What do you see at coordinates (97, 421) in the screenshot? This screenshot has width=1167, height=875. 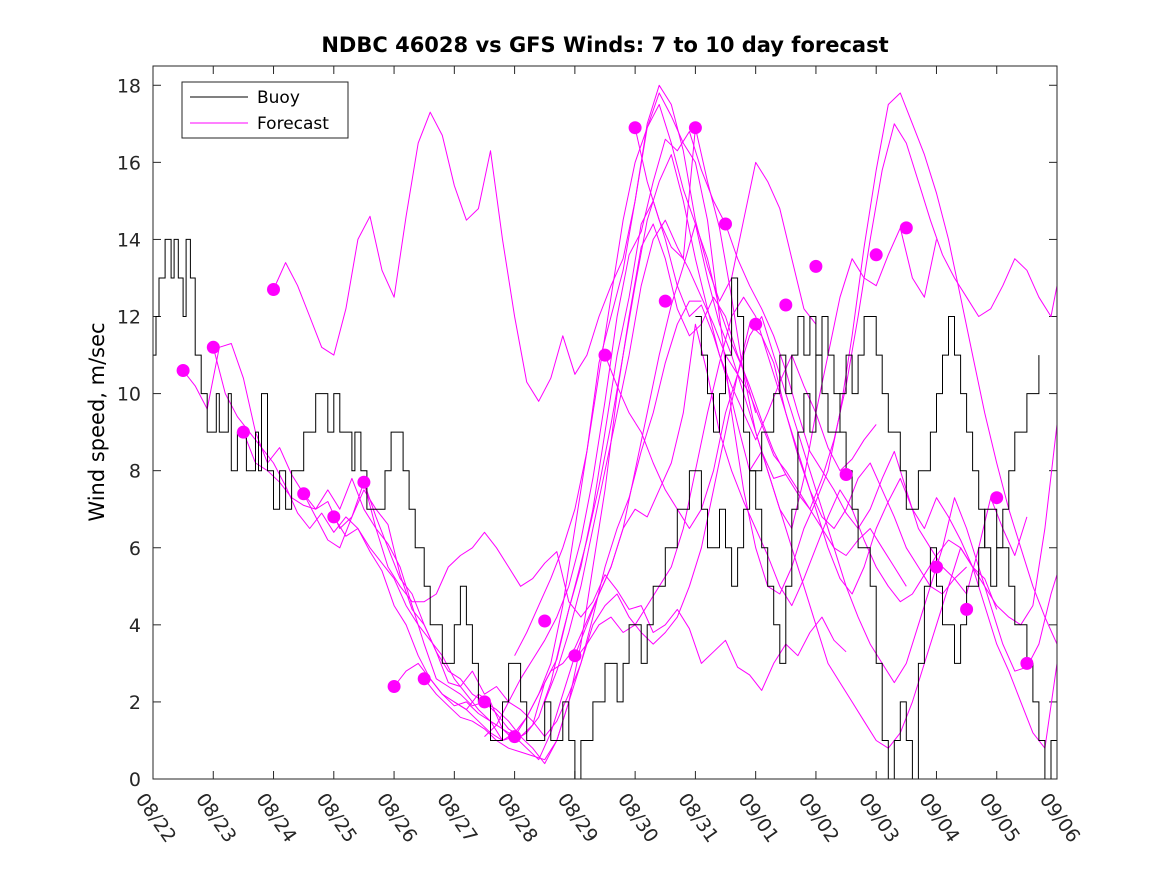 I see `y-axis-label: Wind speed, m/sec` at bounding box center [97, 421].